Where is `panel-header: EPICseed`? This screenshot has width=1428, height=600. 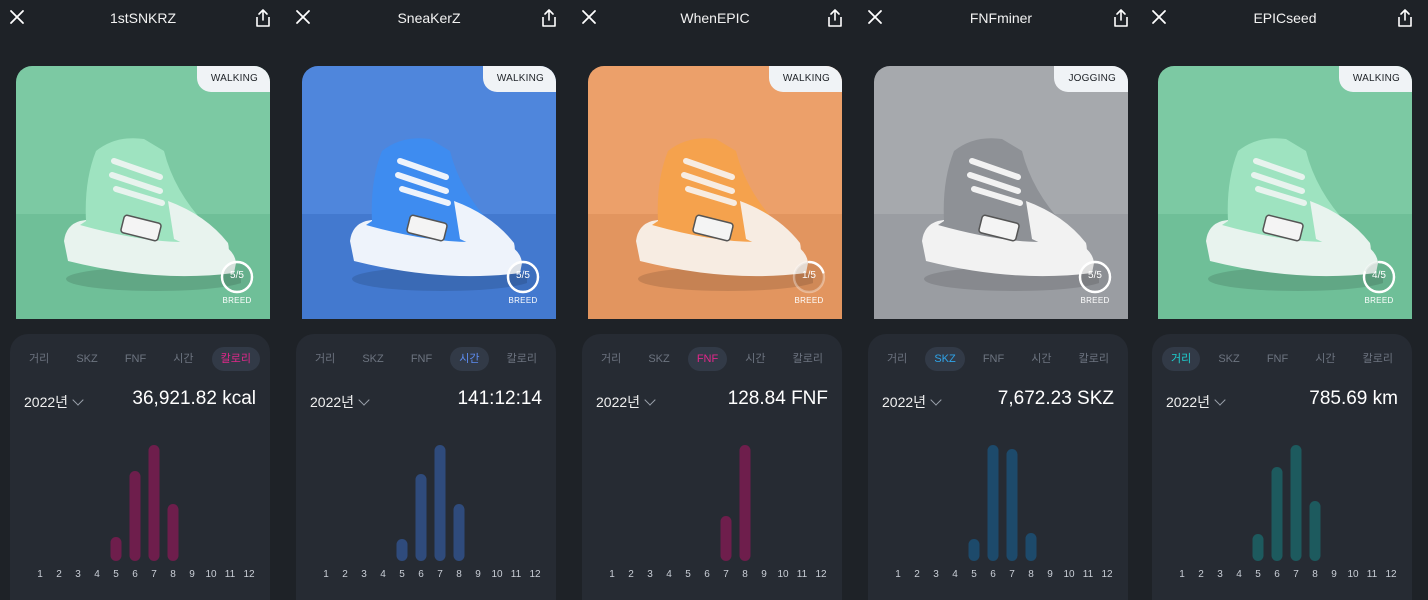 panel-header: EPICseed is located at coordinates (1285, 19).